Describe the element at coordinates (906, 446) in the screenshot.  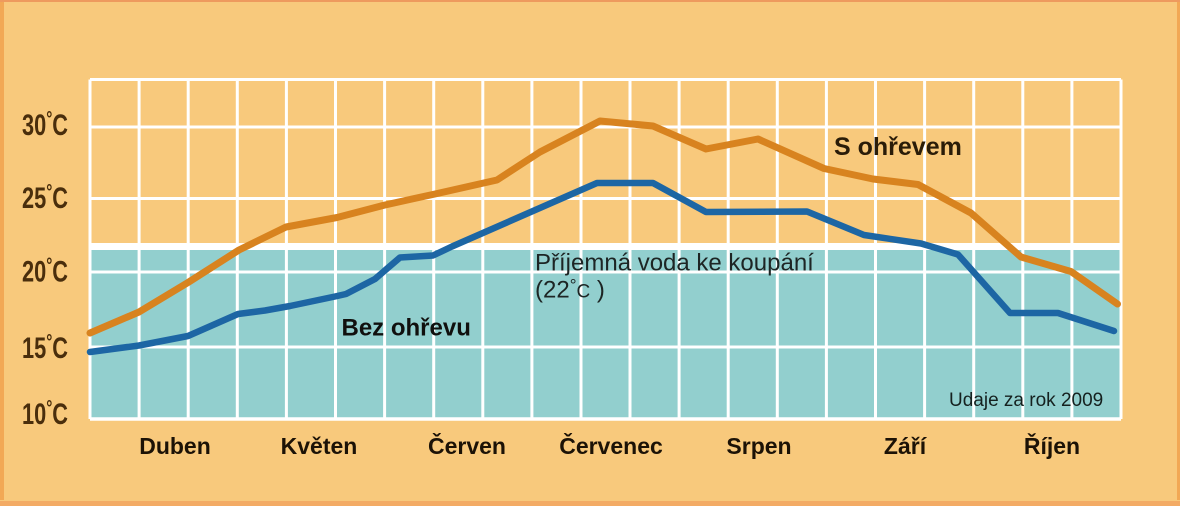
I see `svg-text: Září` at that location.